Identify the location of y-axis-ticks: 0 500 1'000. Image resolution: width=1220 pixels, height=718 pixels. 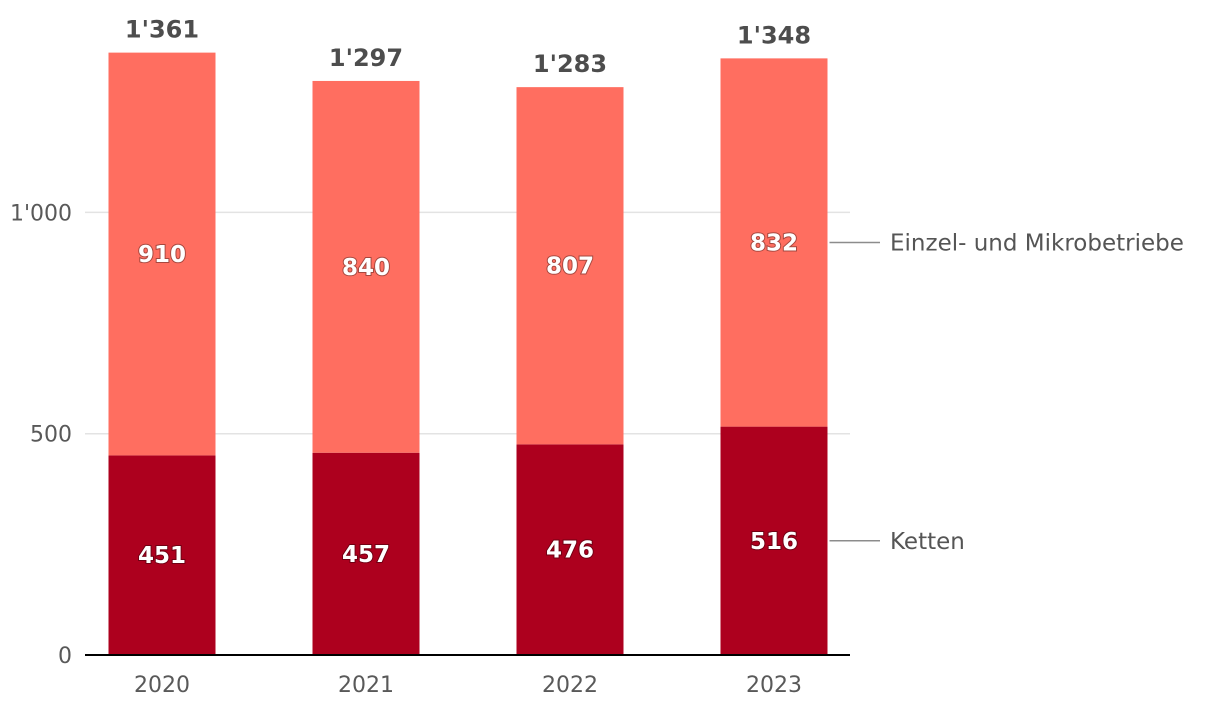
(41, 435).